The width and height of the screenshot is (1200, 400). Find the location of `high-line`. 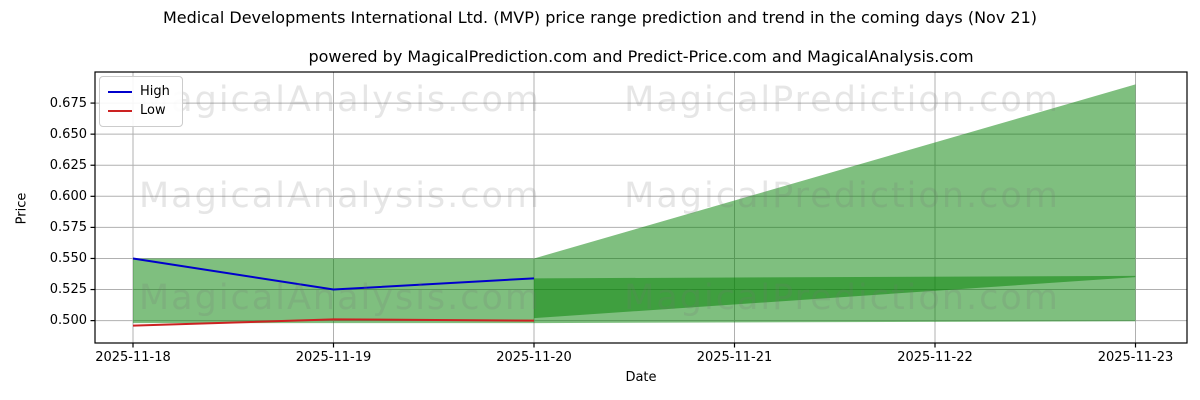

high-line is located at coordinates (333, 274).